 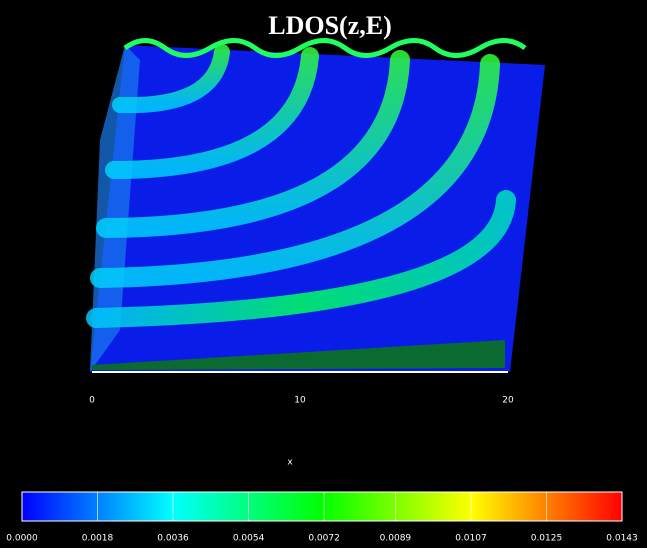 I want to click on colorbar-tick-label: 0.0000, so click(x=22, y=539).